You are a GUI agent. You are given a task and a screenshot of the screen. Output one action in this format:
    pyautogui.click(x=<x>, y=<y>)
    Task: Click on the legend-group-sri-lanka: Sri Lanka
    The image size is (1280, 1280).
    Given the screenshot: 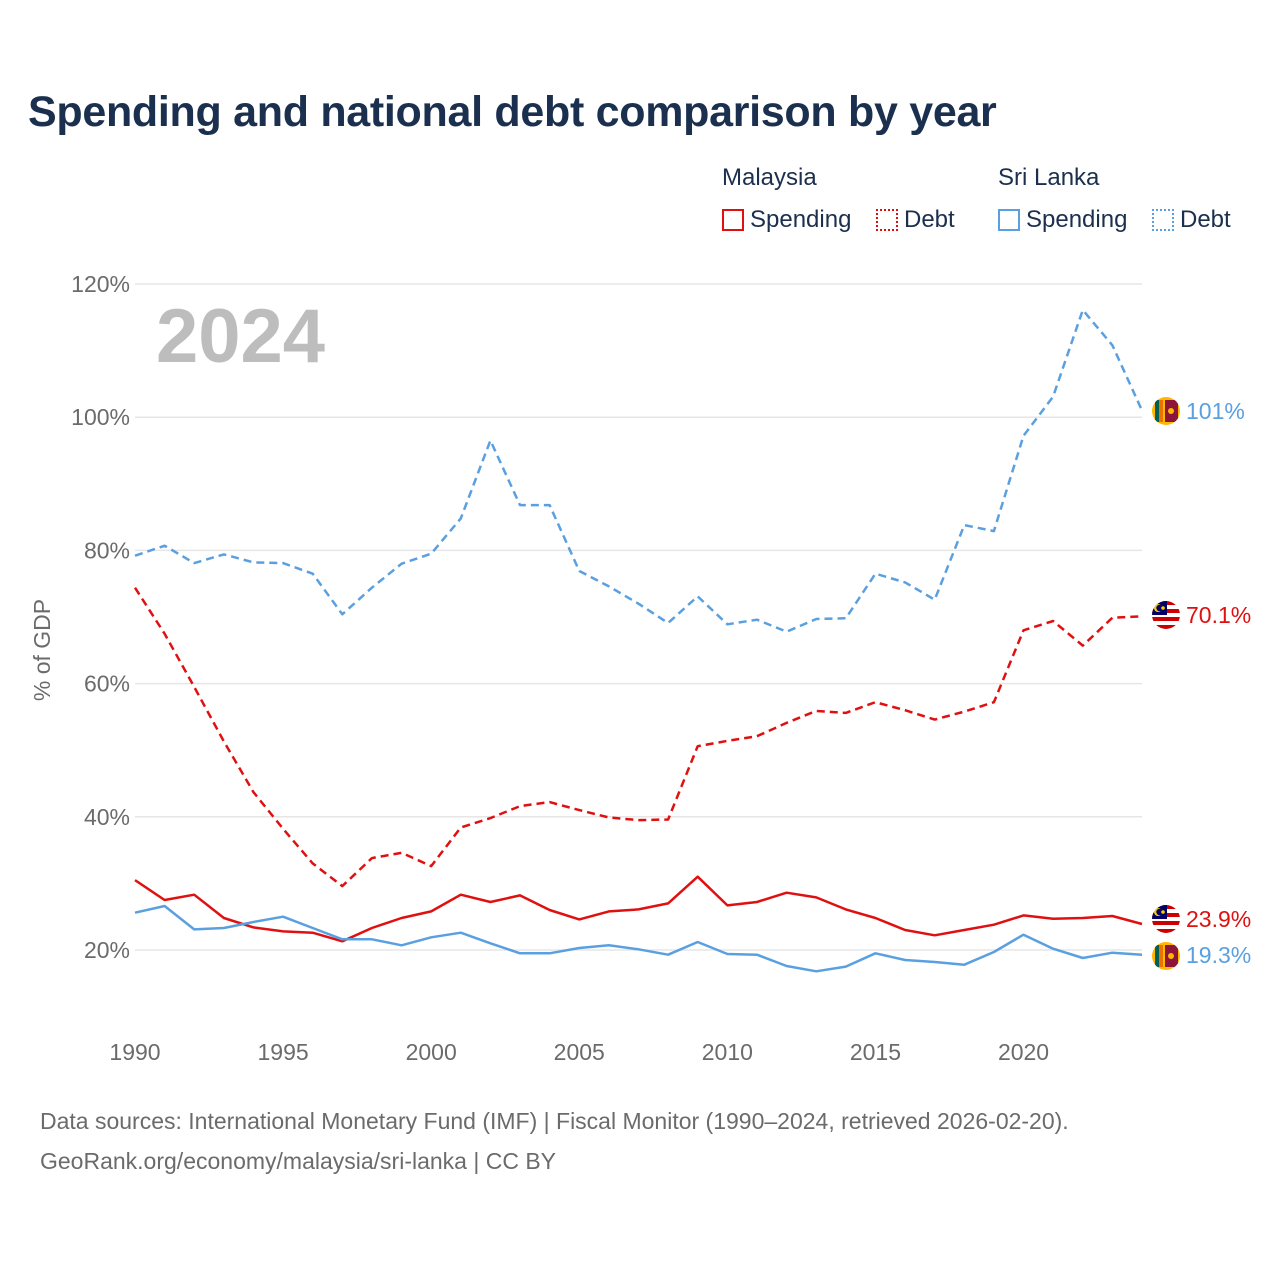 What is the action you would take?
    pyautogui.click(x=1049, y=177)
    